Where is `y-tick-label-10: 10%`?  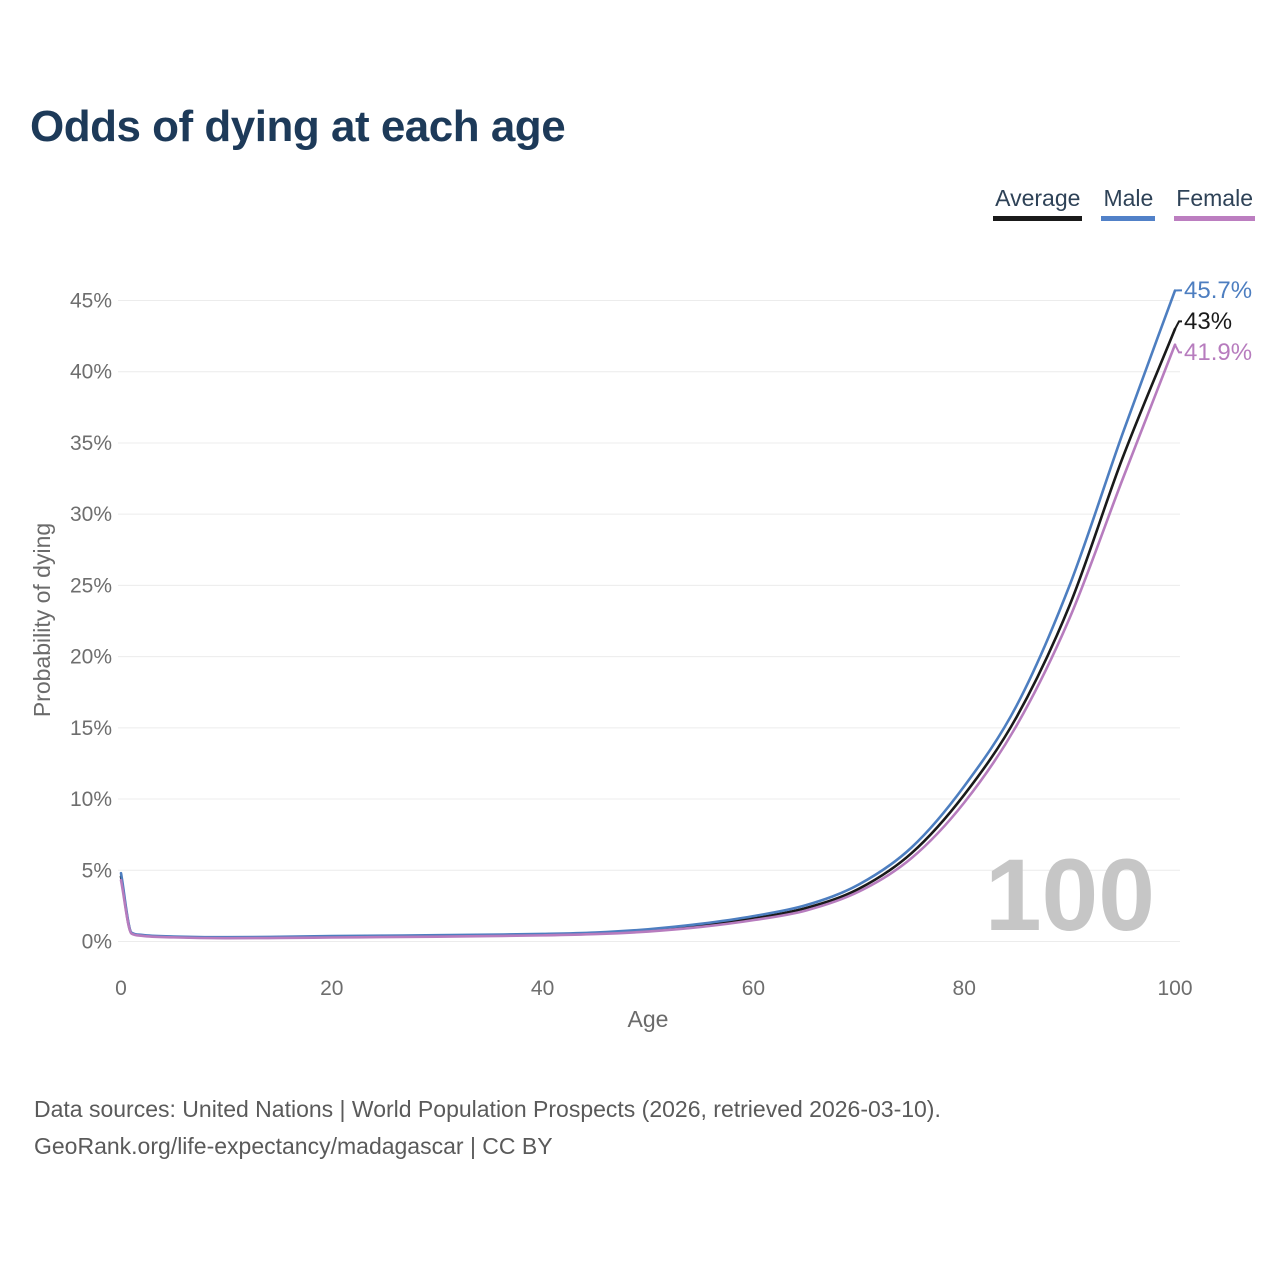 y-tick-label-10: 10% is located at coordinates (91, 799).